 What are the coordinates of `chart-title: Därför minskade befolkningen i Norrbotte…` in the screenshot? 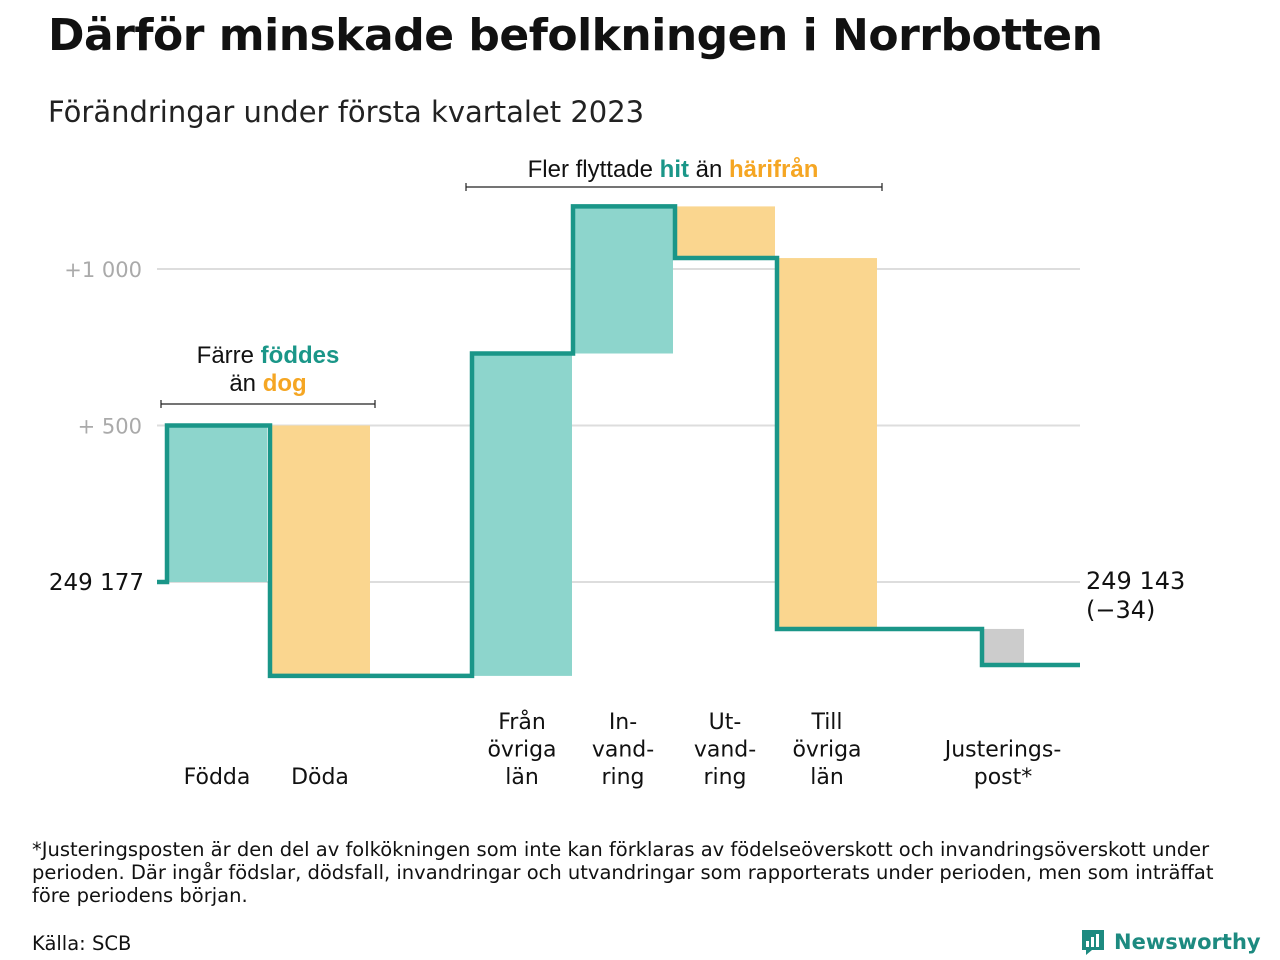 It's located at (575, 35).